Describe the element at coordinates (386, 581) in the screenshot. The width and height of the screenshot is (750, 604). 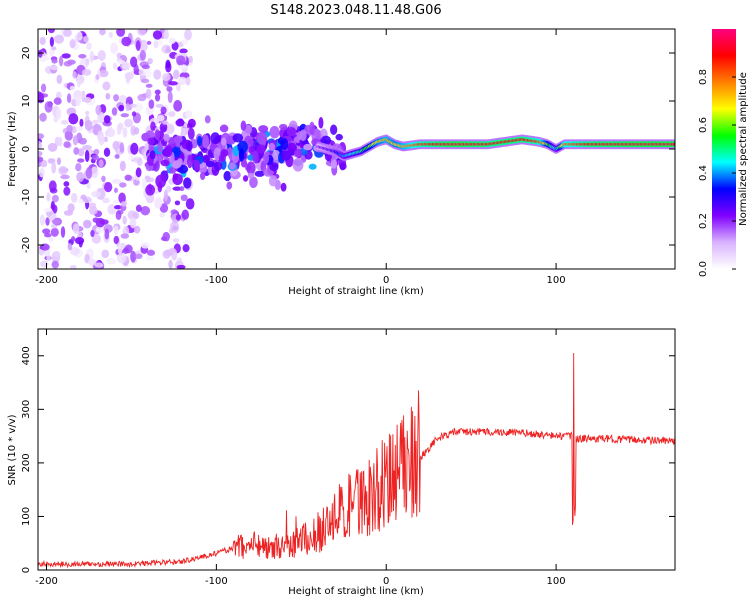
I see `snr-xtick-label: 0` at that location.